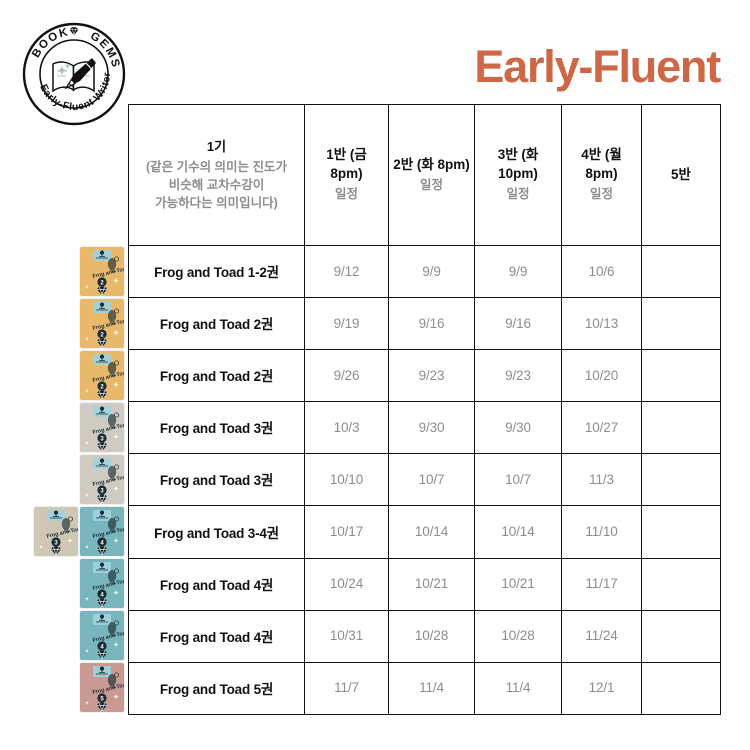 The image size is (750, 750). What do you see at coordinates (216, 689) in the screenshot?
I see `book-title: Frog and Toad 5권` at bounding box center [216, 689].